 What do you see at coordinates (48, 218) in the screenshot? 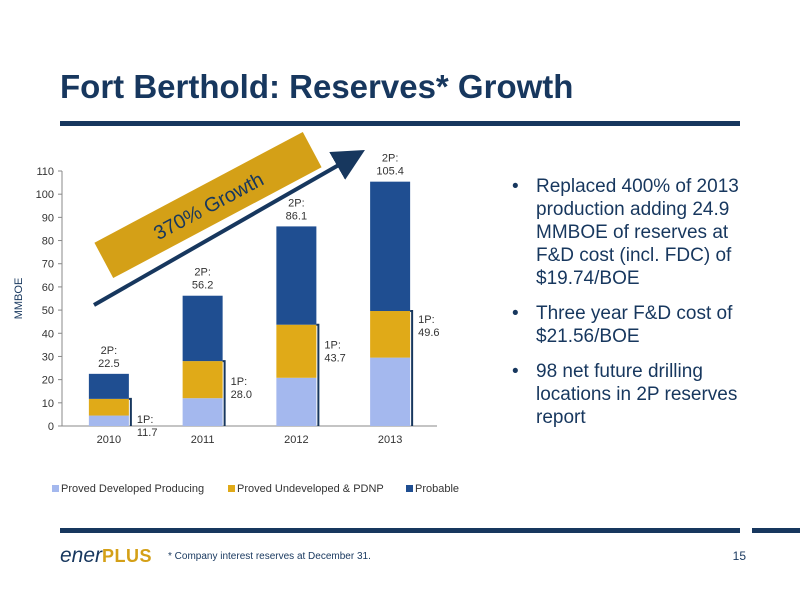
I see `y-tick-label: 90` at bounding box center [48, 218].